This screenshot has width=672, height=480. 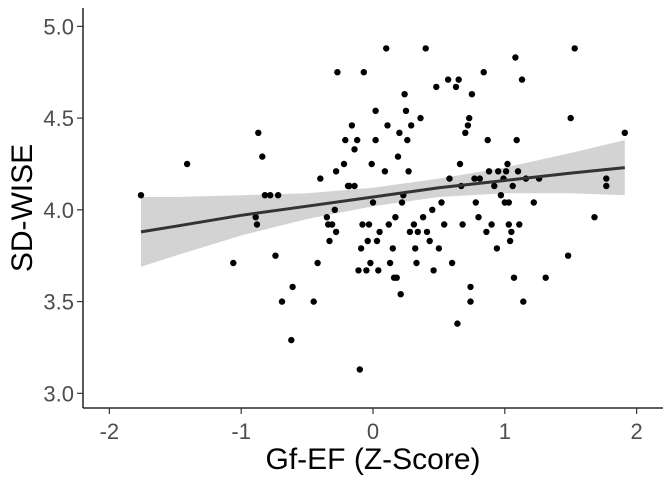 I want to click on x-tick-label: -2, so click(x=110, y=431).